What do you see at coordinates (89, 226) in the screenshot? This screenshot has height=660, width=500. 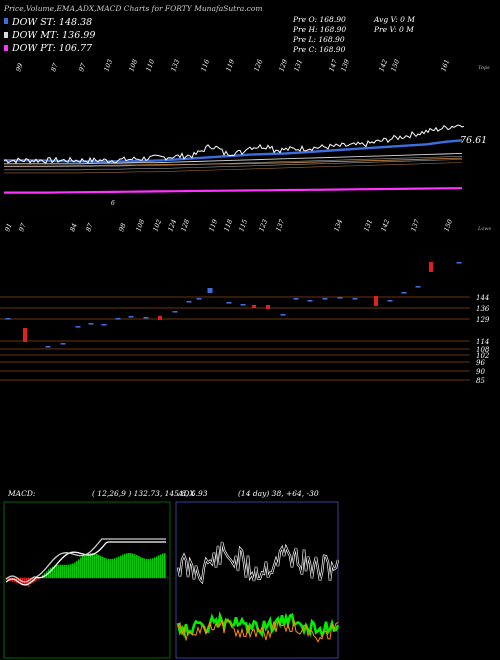 I see `lows-label: 87` at bounding box center [89, 226].